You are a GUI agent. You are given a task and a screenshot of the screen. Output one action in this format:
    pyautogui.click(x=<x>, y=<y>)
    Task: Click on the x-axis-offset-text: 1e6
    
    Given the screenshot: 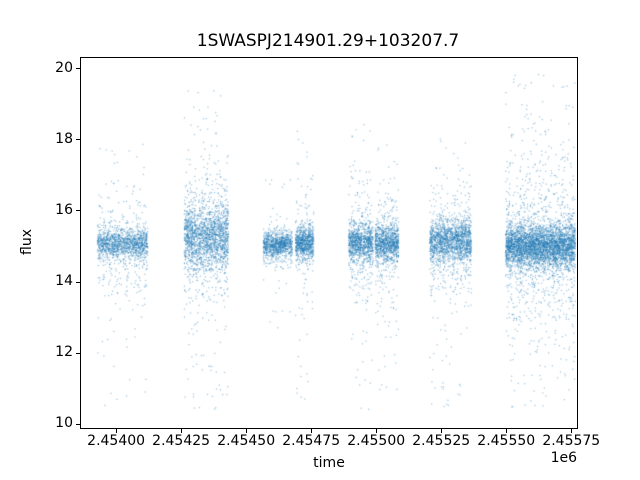 What is the action you would take?
    pyautogui.click(x=563, y=458)
    